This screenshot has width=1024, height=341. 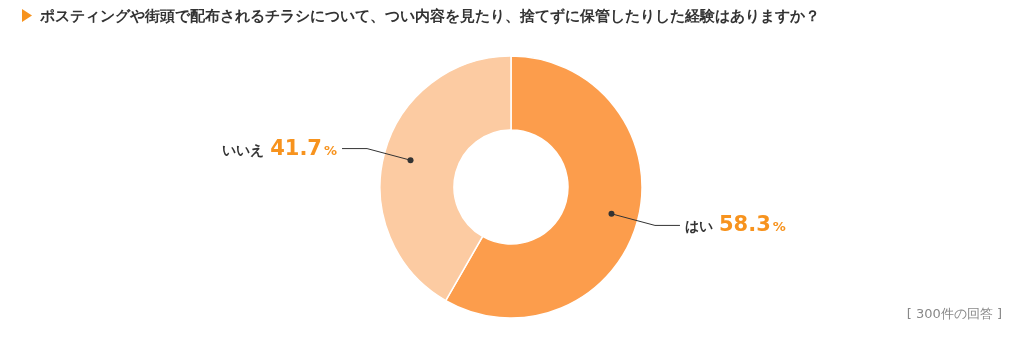 What do you see at coordinates (304, 147) in the screenshot?
I see `data-label: 41.7%` at bounding box center [304, 147].